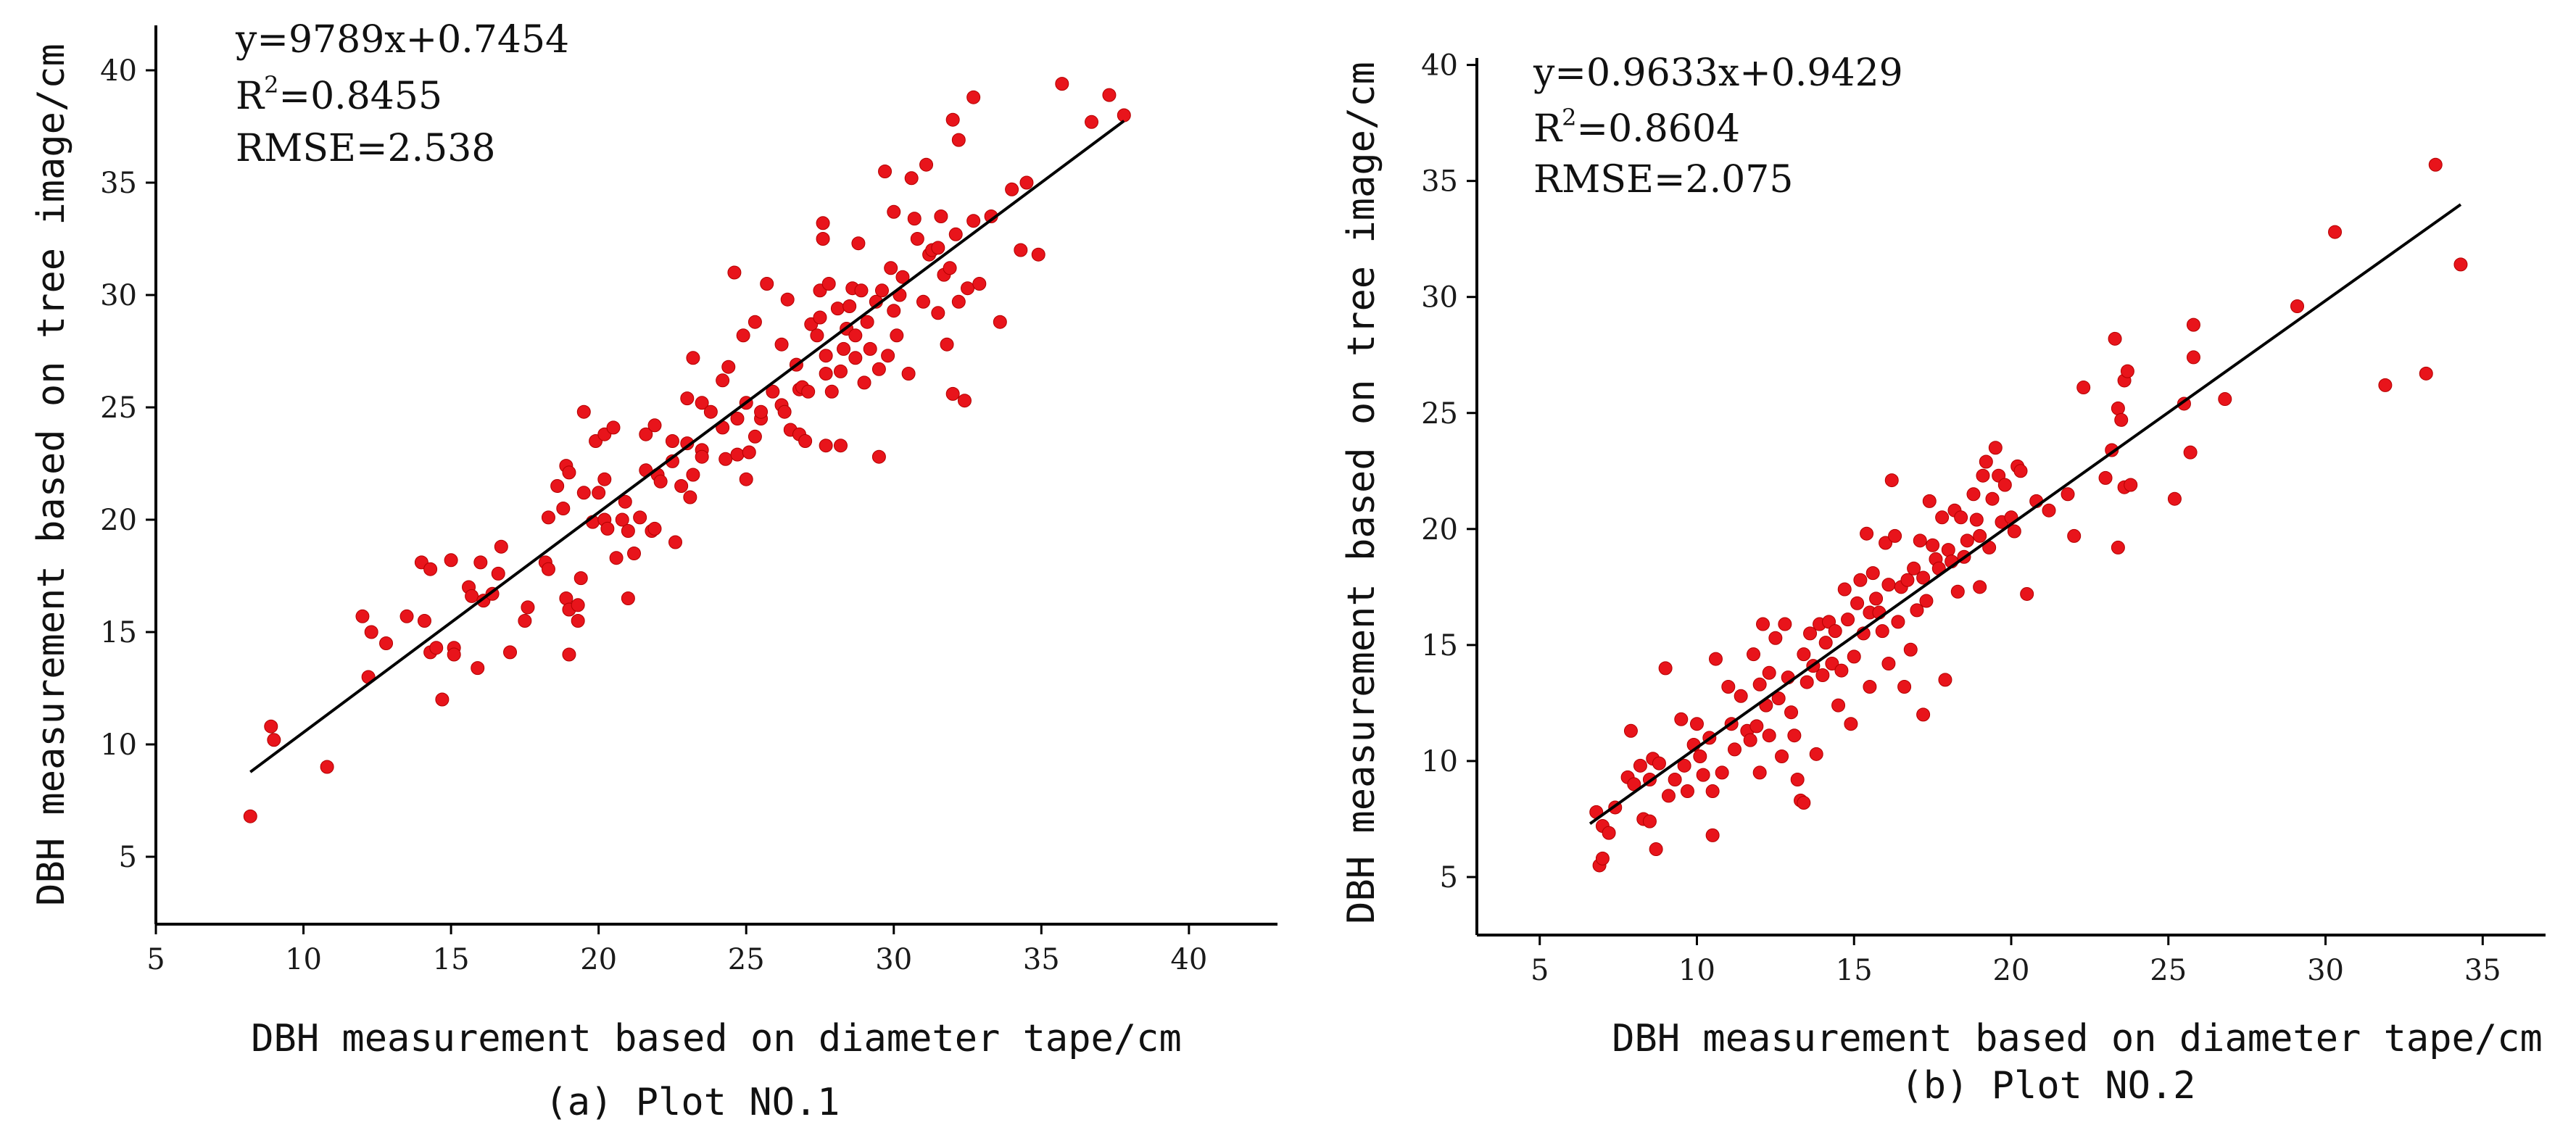 The height and width of the screenshot is (1138, 2576). What do you see at coordinates (1440, 182) in the screenshot?
I see `panel-b-y-tick-label: 35` at bounding box center [1440, 182].